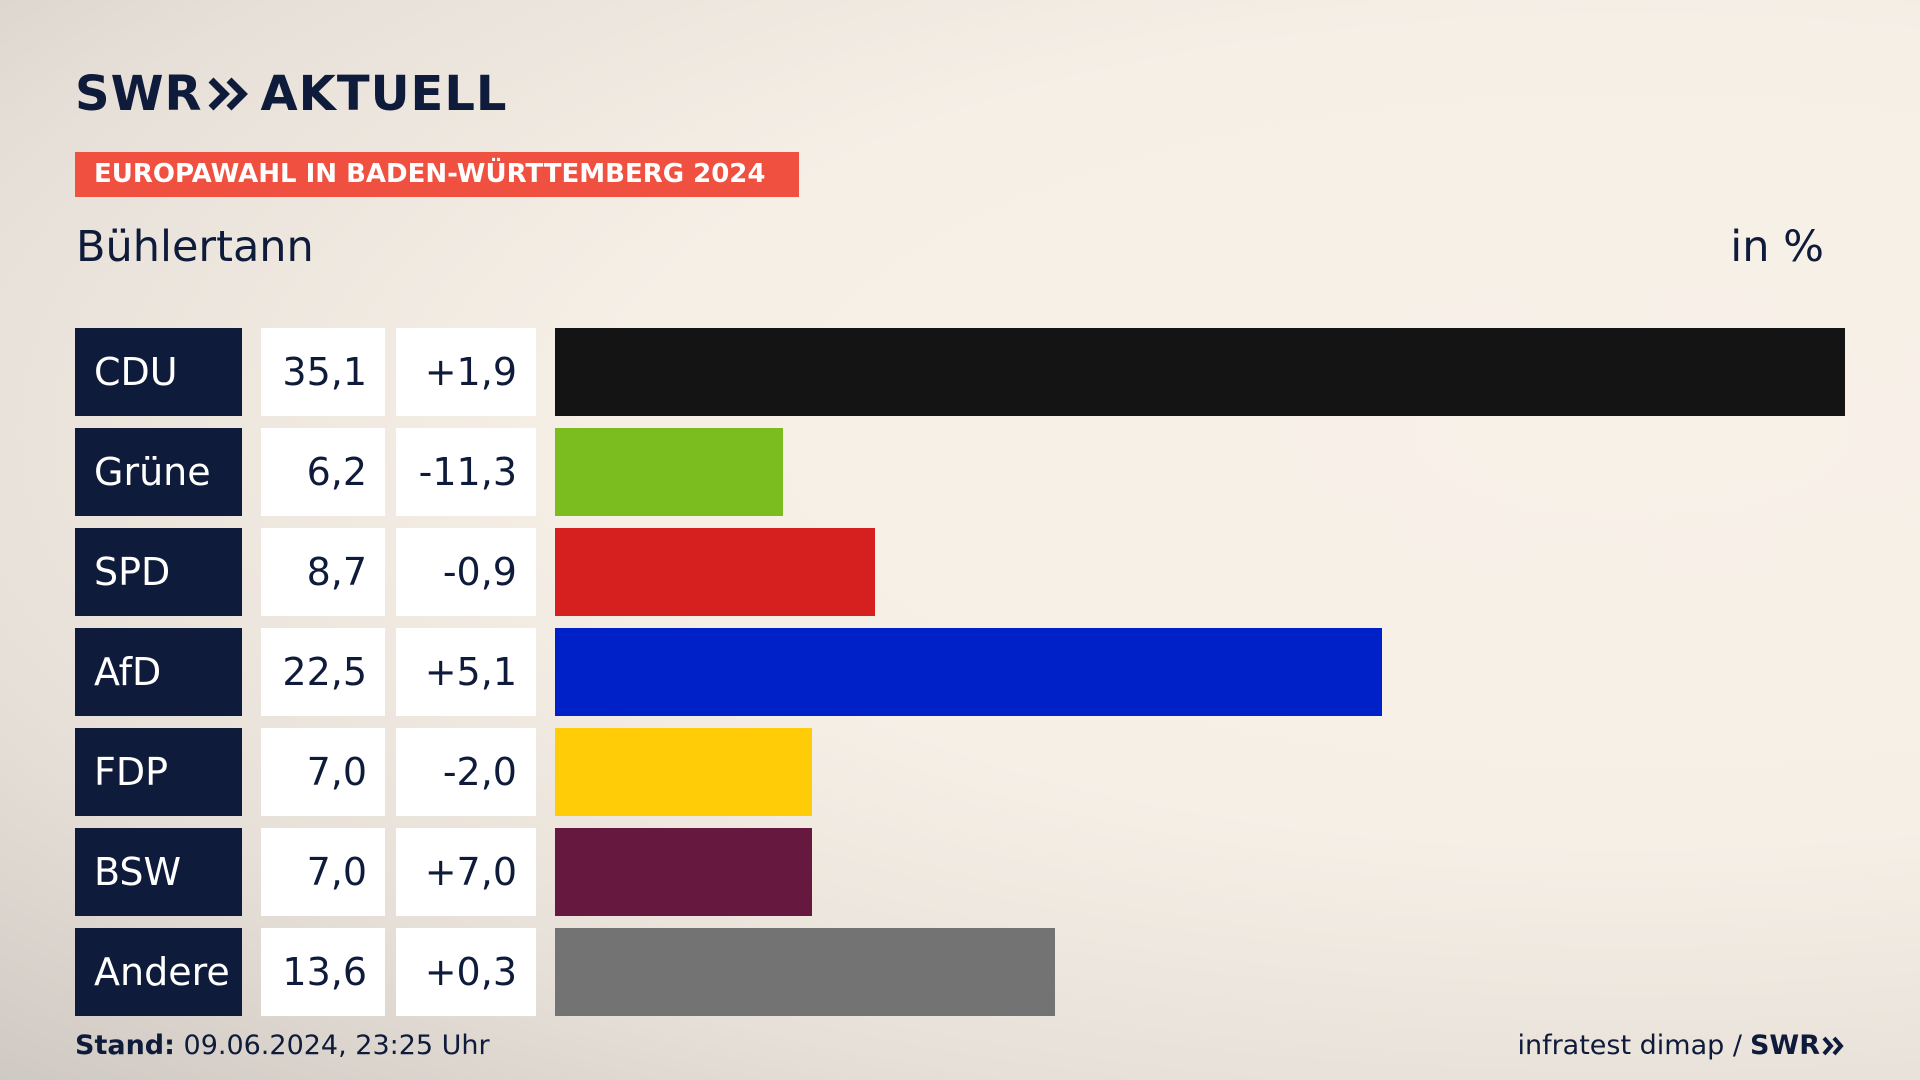 The height and width of the screenshot is (1080, 1920). Describe the element at coordinates (158, 772) in the screenshot. I see `party-label: FDP` at that location.